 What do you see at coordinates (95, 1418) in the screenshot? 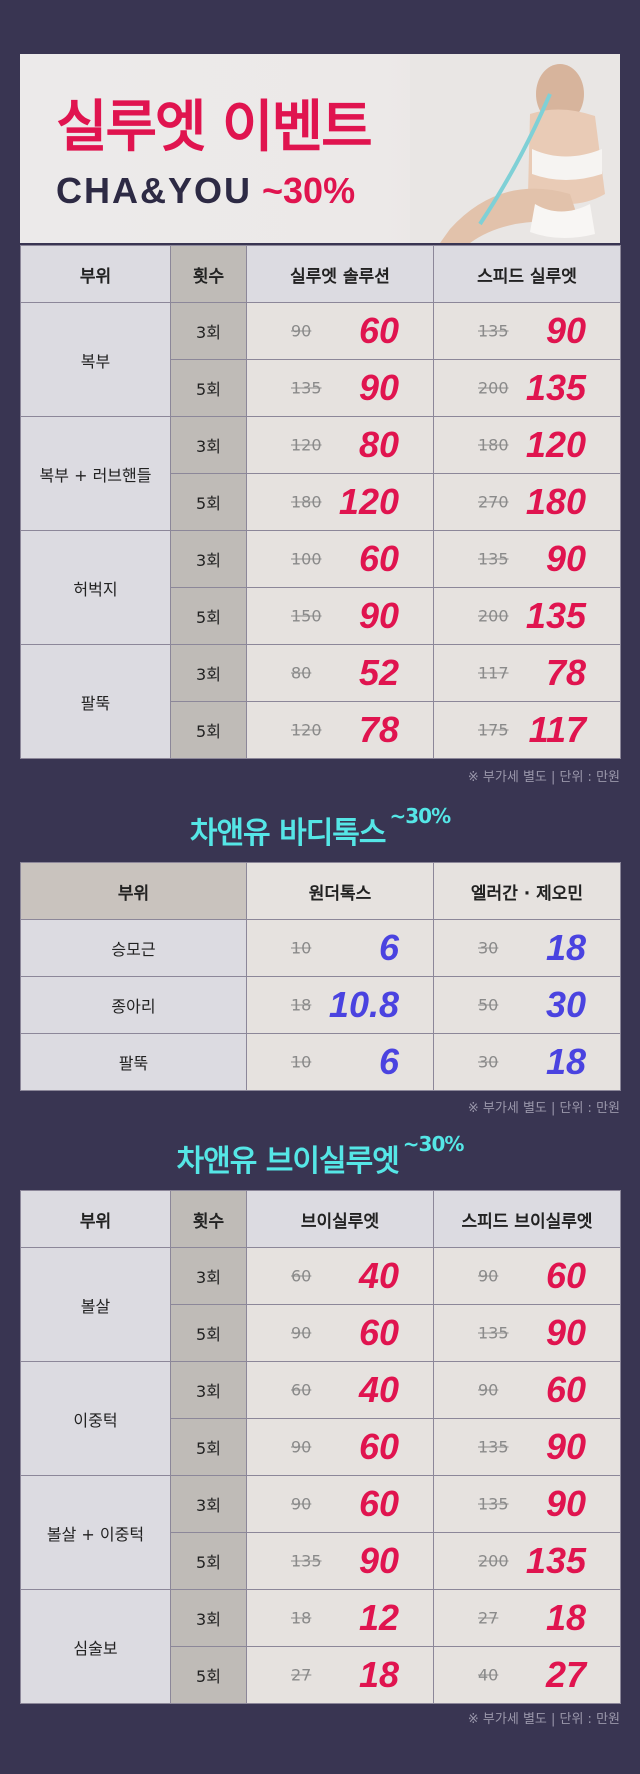
I see `part-cell: 이중턱` at bounding box center [95, 1418].